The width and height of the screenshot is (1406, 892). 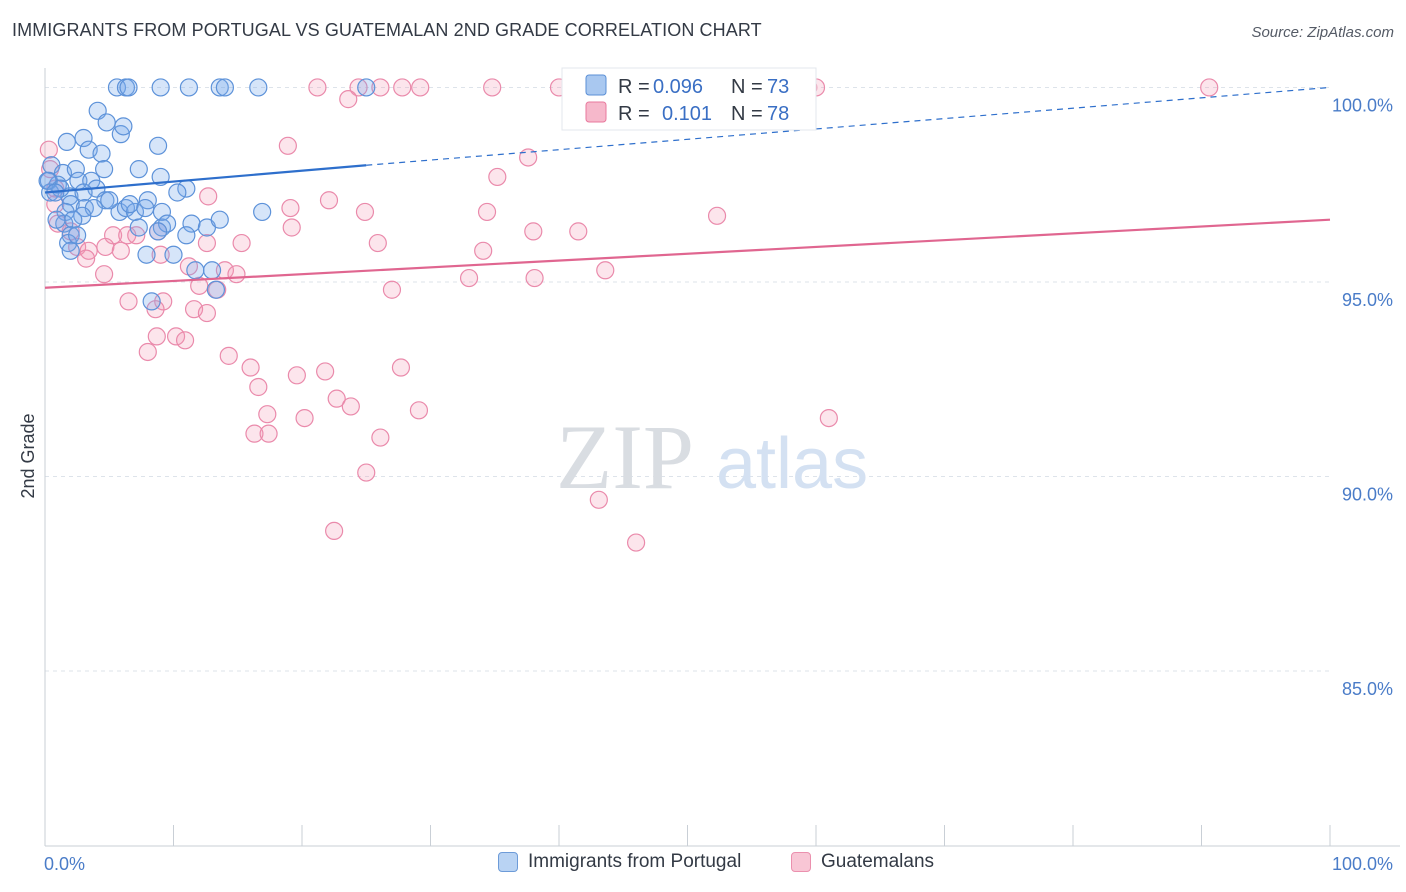 I want to click on legend-top: R = 0.096 N = 73 R = 0.101 N = 78, so click(x=689, y=99).